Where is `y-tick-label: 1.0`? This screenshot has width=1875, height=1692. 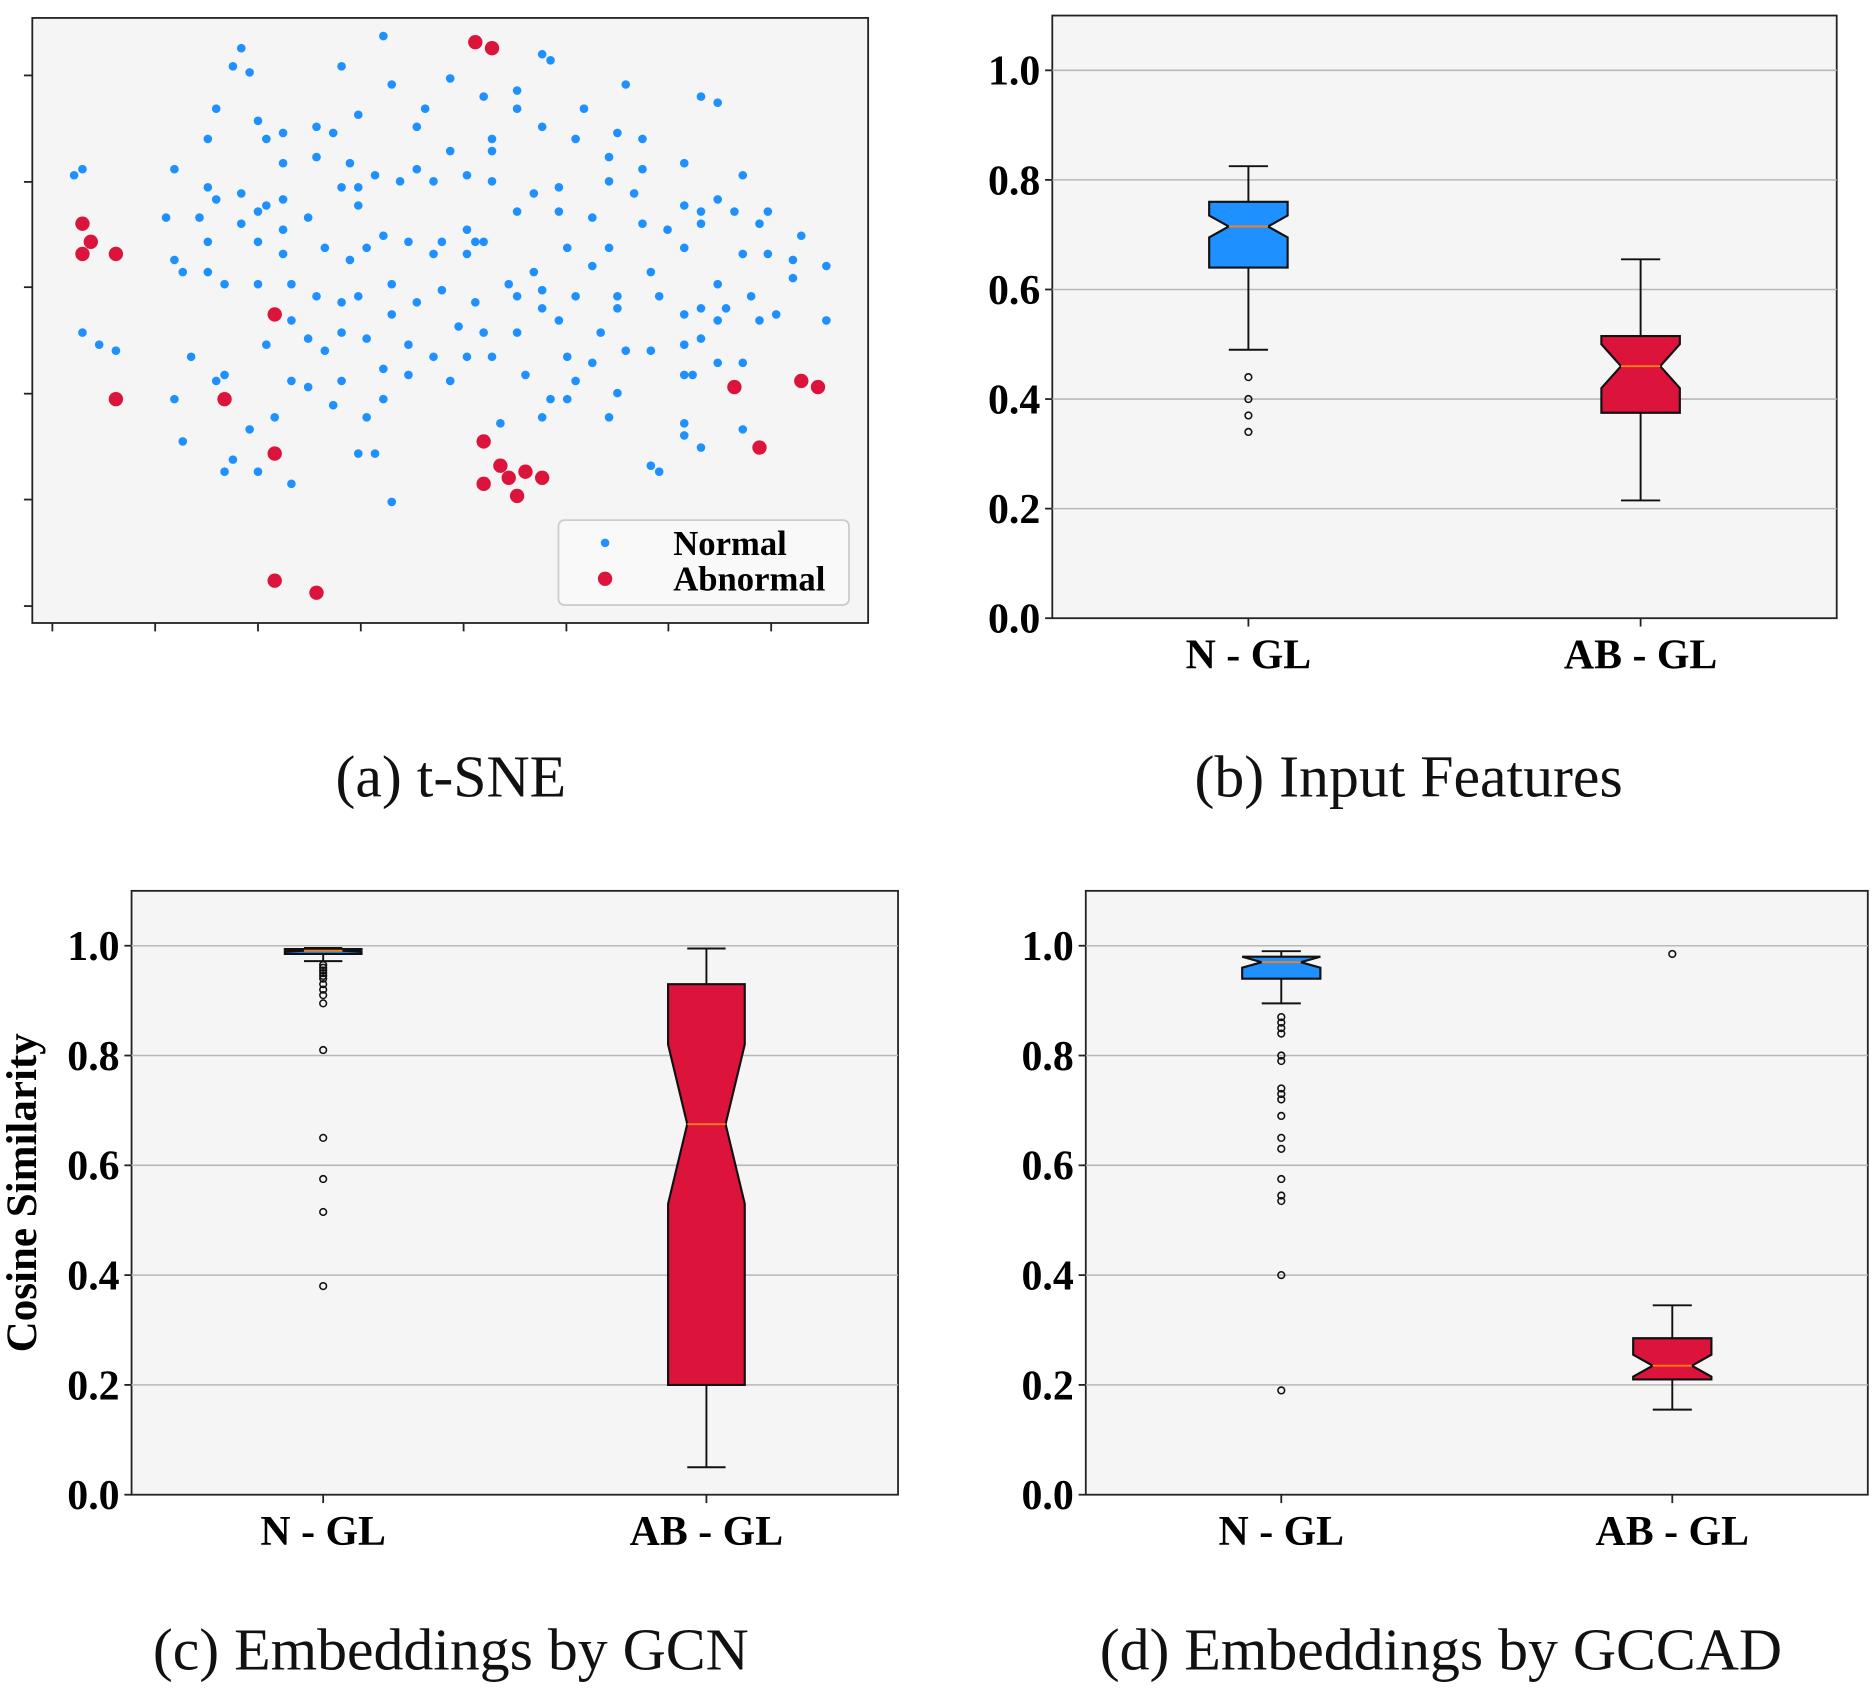
y-tick-label: 1.0 is located at coordinates (1014, 72).